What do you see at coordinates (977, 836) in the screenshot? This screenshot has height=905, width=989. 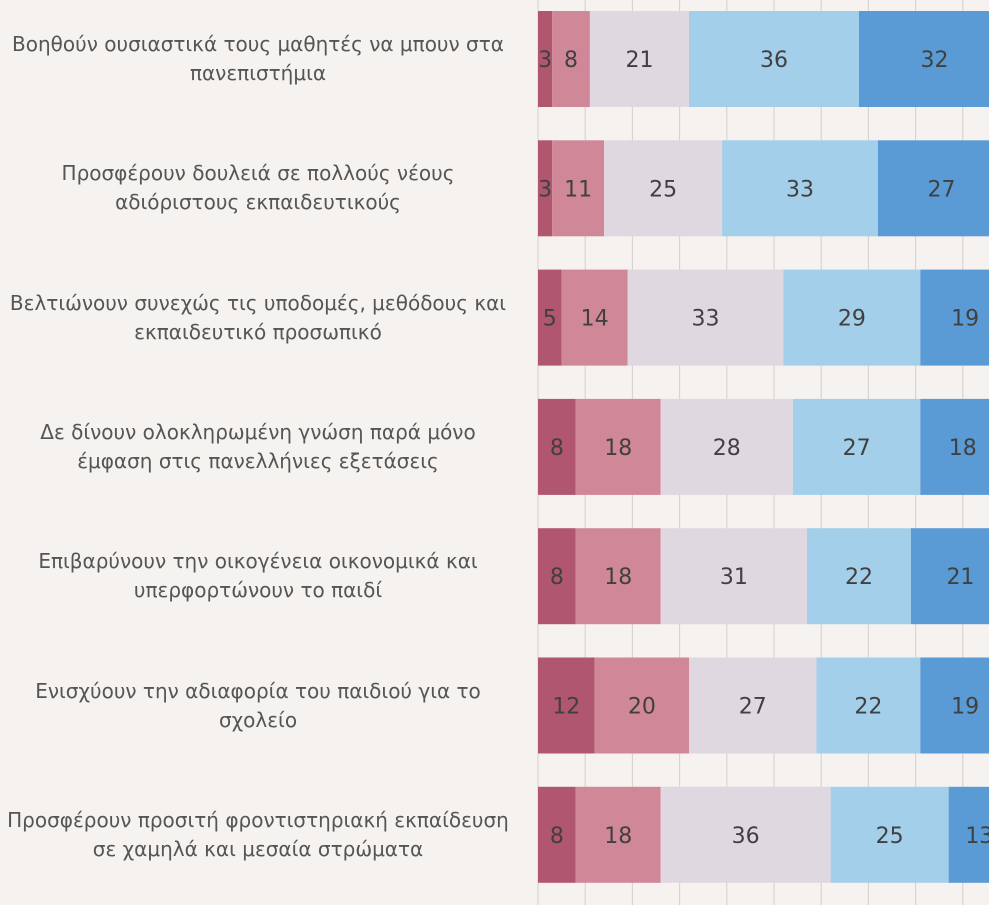 I see `data-label: 13` at bounding box center [977, 836].